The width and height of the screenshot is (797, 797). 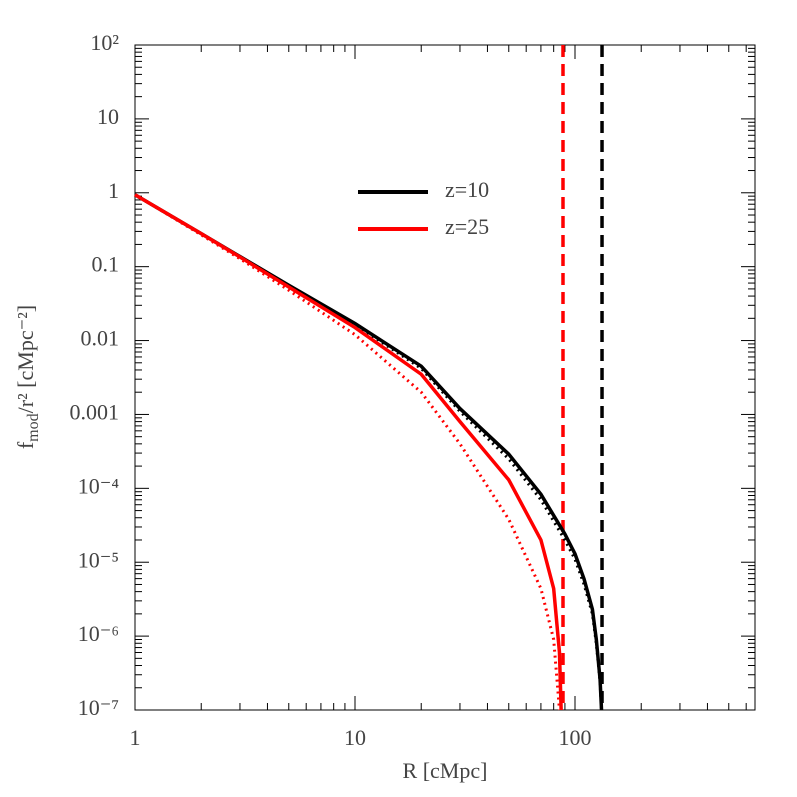 What do you see at coordinates (113, 190) in the screenshot?
I see `y-tick-label: 1` at bounding box center [113, 190].